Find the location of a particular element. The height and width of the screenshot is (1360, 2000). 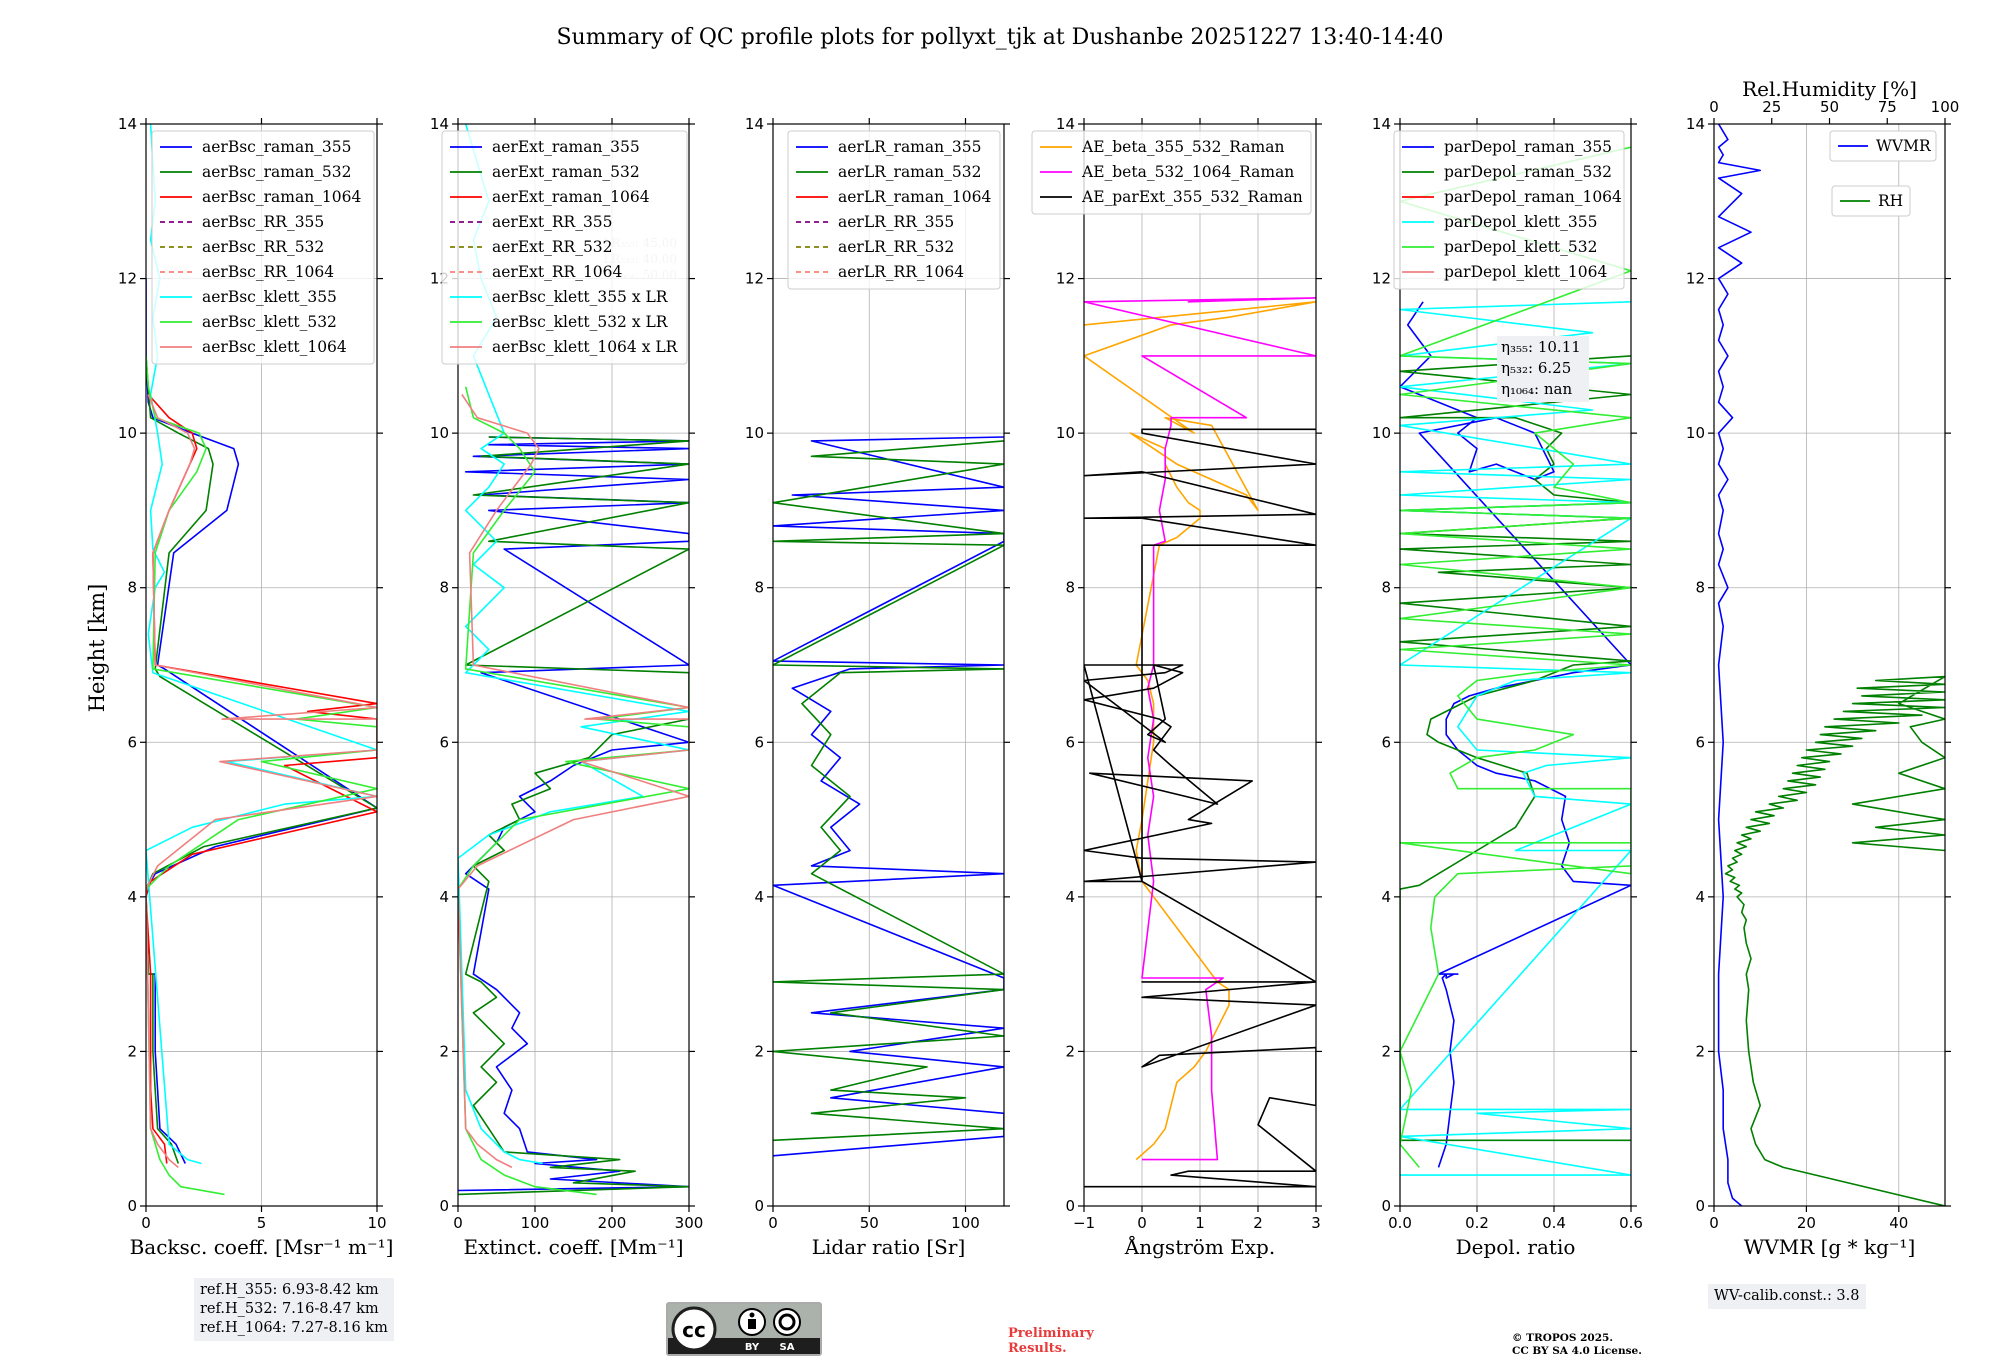

legend-entry: AE_beta_355_532_Raman is located at coordinates (1182, 147).